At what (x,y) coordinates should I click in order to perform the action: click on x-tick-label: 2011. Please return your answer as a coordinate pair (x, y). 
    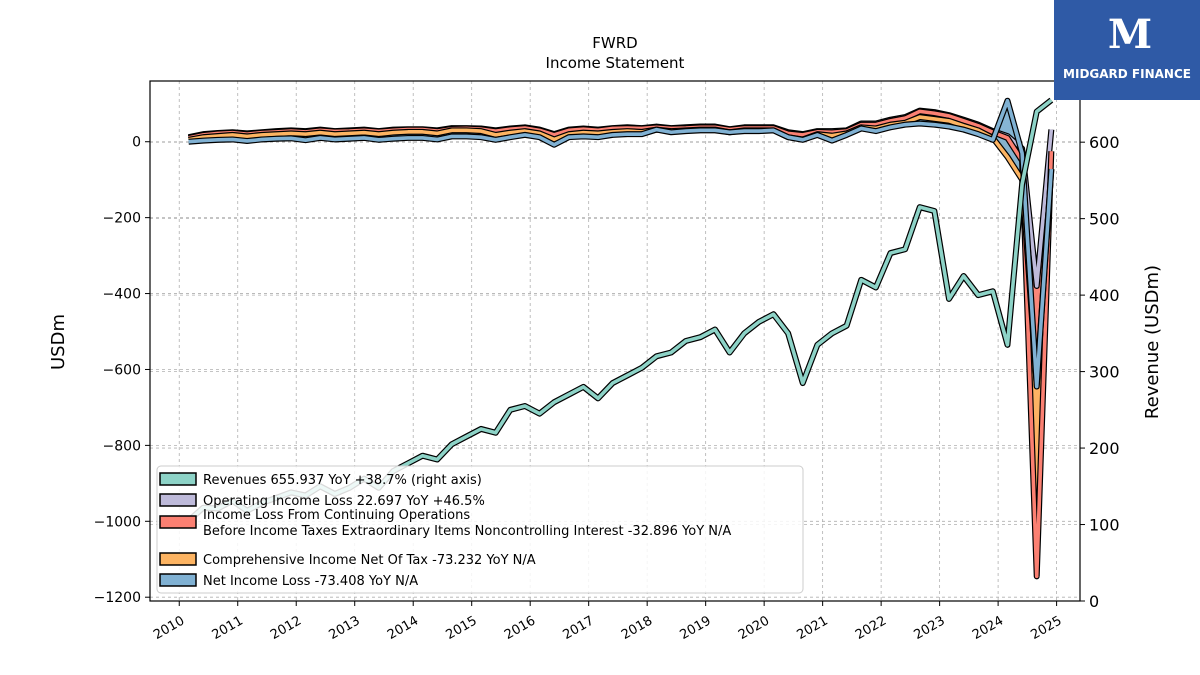
    Looking at the image, I should click on (228, 628).